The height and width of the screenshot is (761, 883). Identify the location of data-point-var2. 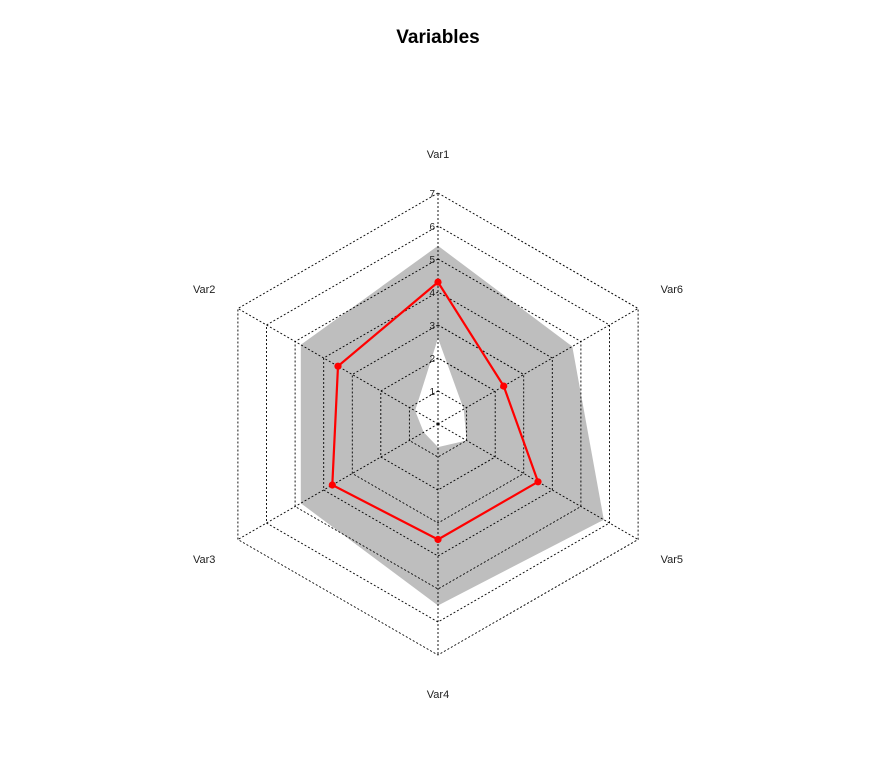
(338, 366).